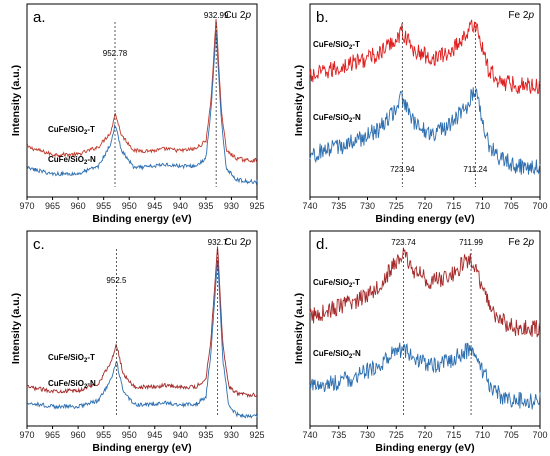  What do you see at coordinates (403, 242) in the screenshot?
I see `peak-label: 723.74` at bounding box center [403, 242].